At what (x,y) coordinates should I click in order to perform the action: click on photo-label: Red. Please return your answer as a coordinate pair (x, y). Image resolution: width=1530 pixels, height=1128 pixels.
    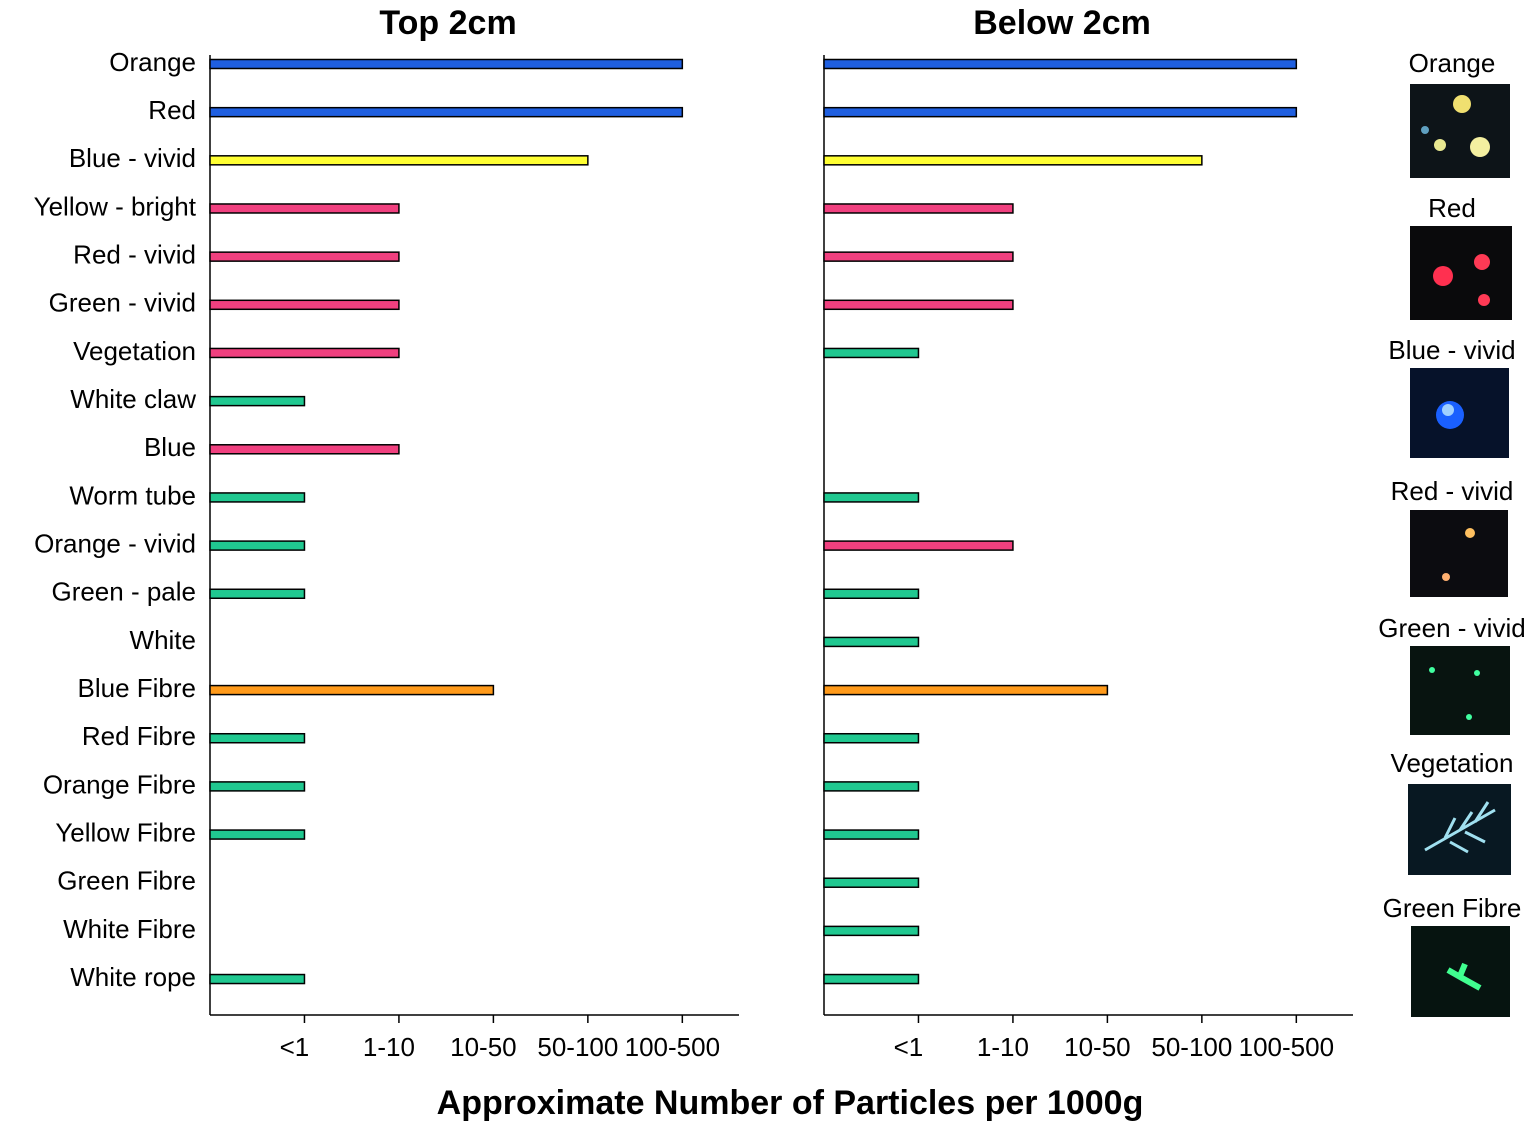
    Looking at the image, I should click on (1452, 208).